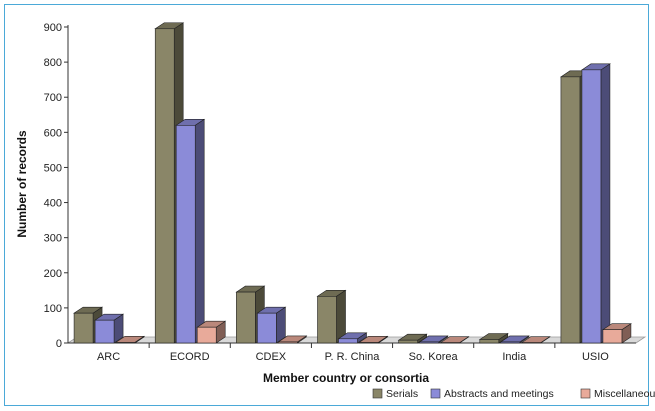 This screenshot has width=655, height=411. Describe the element at coordinates (514, 357) in the screenshot. I see `x-tick-label: India` at that location.